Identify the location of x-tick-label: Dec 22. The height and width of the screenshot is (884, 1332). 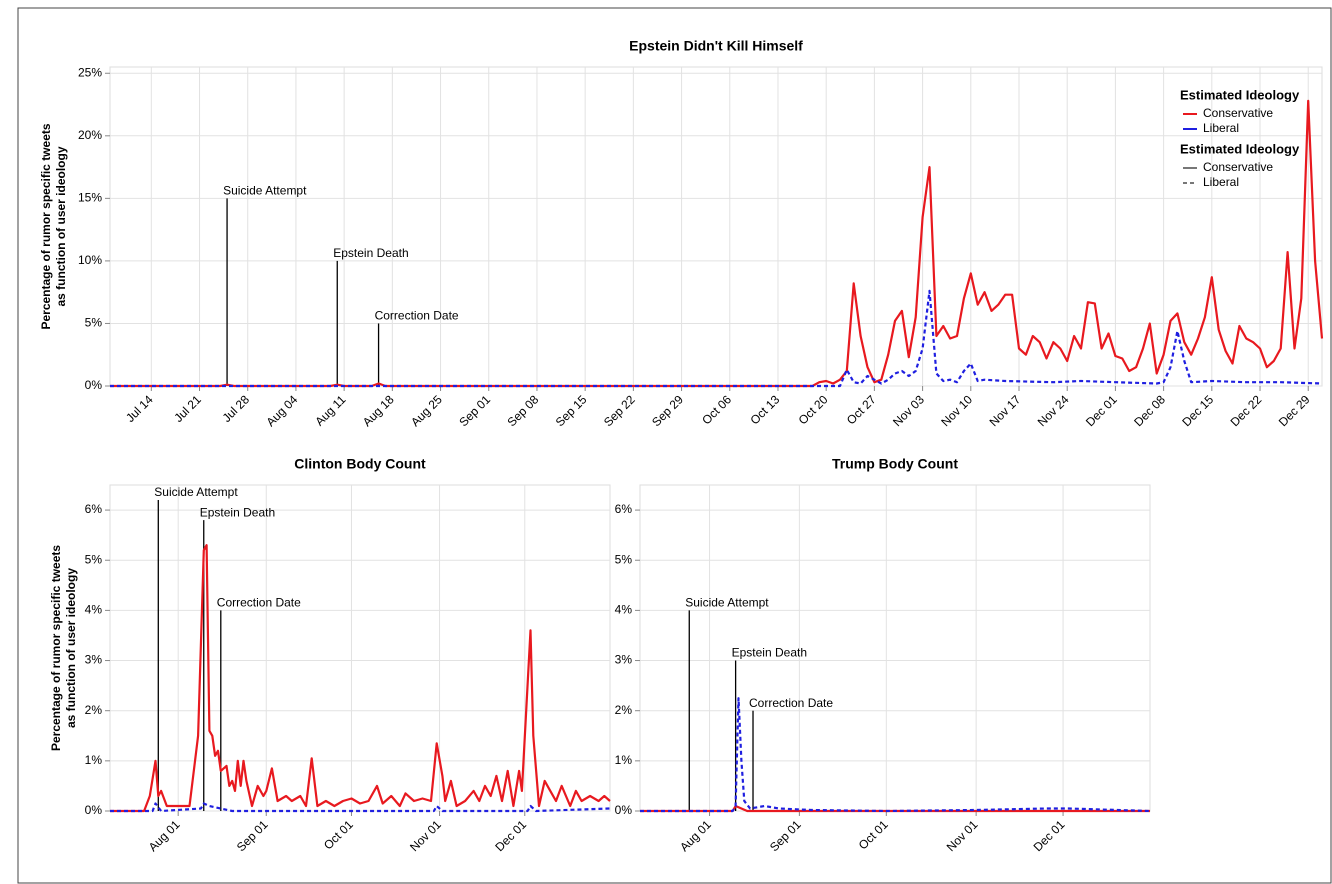
(1246, 410).